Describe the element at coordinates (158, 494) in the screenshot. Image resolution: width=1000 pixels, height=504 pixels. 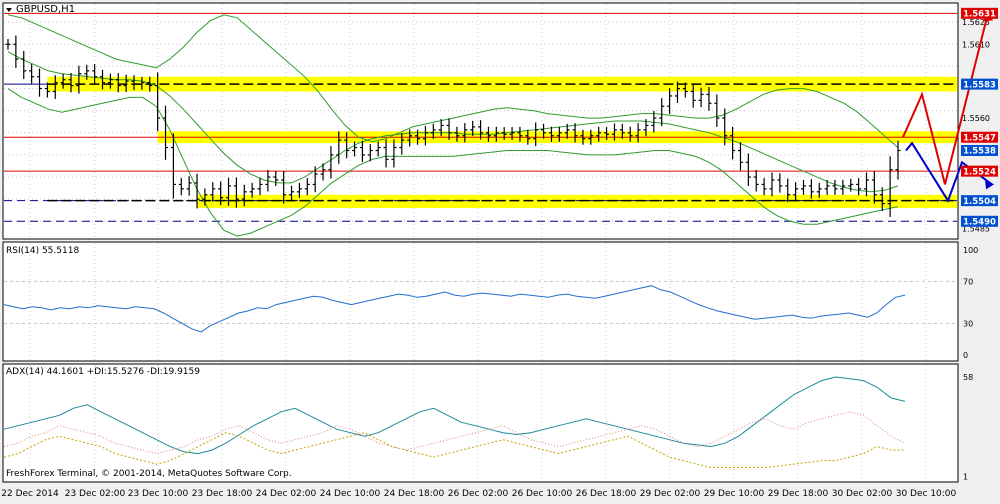
I see `x-tick-label: 23 Dec 10:00` at that location.